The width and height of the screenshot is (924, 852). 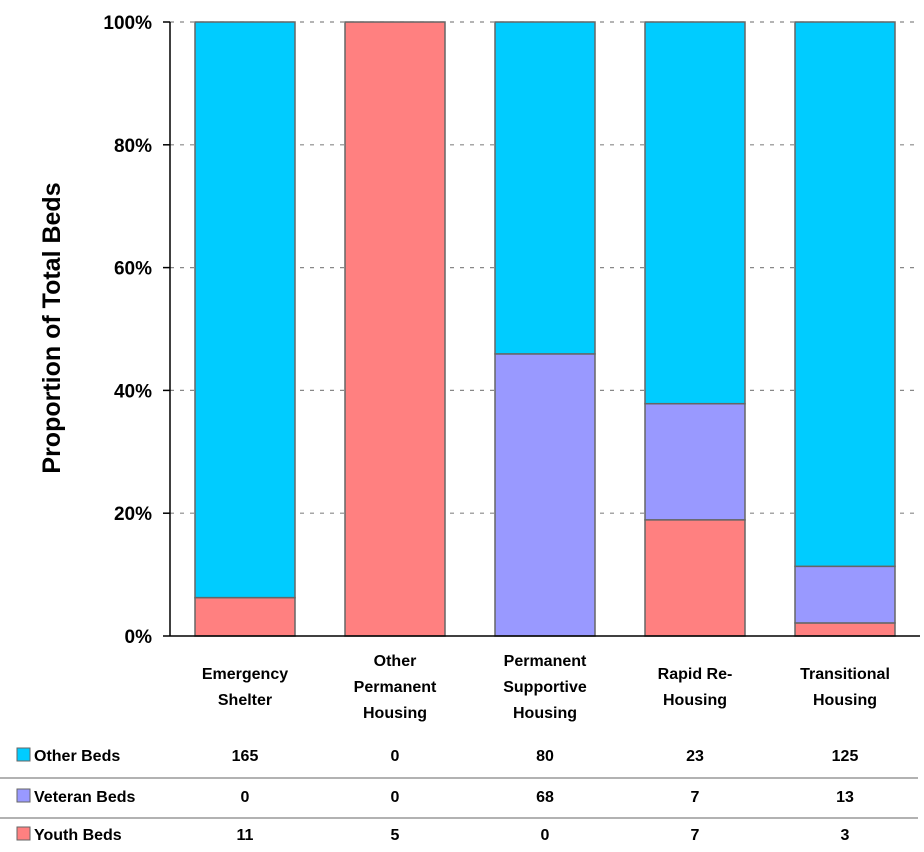 I want to click on table-value-youth-beds-3: 7, so click(x=695, y=835).